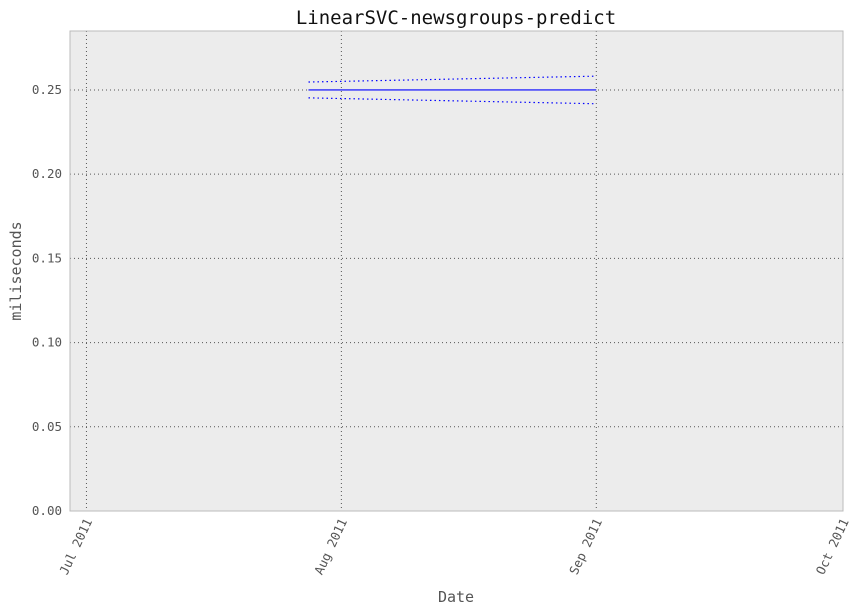 The width and height of the screenshot is (867, 613). I want to click on x-tick-label-1: Aug 2011, so click(330, 546).